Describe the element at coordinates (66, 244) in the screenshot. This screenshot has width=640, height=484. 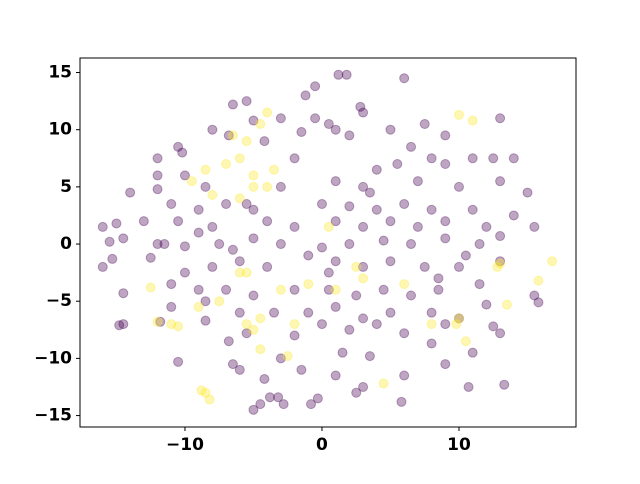
I see `y-tick-label: 0` at that location.